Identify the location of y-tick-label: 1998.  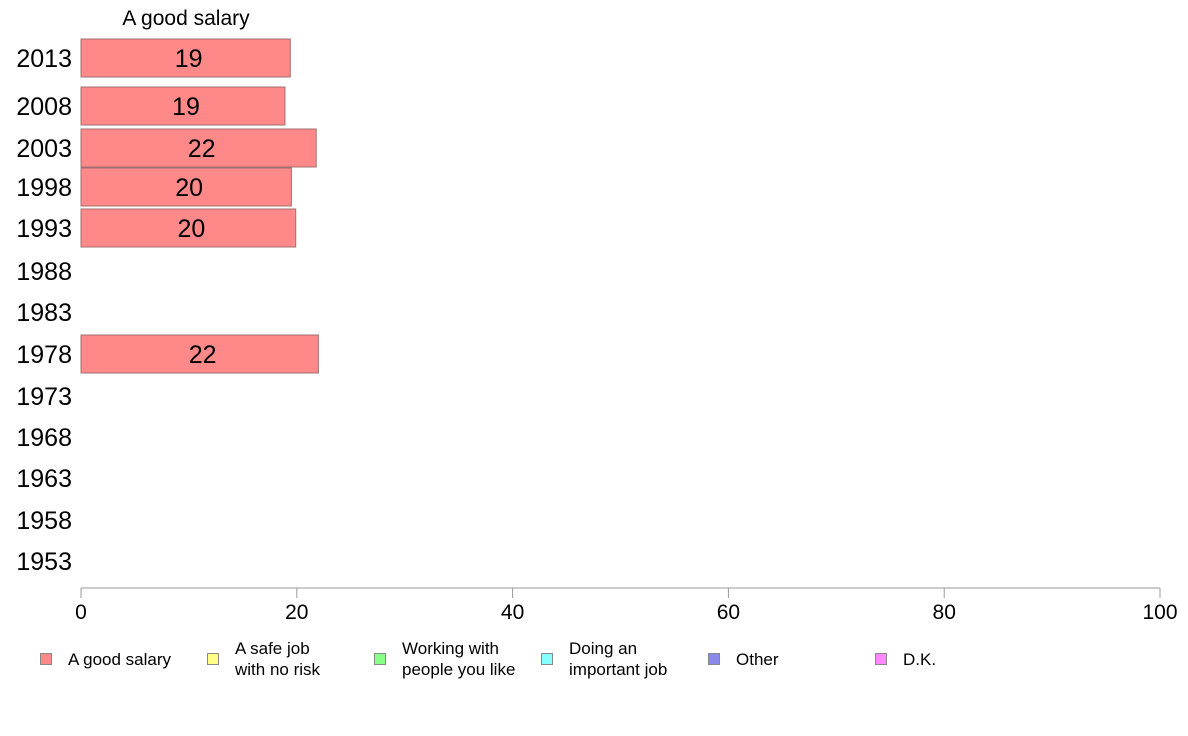
(44, 188).